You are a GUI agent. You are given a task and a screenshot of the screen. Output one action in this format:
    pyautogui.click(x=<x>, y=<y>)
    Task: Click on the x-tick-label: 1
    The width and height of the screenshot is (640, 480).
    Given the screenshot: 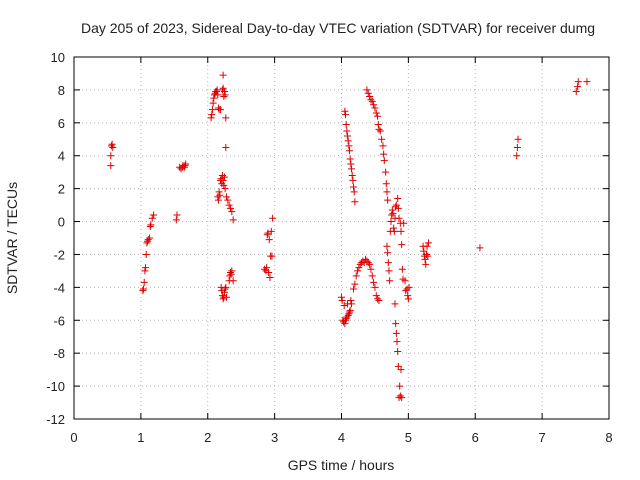 What is the action you would take?
    pyautogui.click(x=140, y=437)
    